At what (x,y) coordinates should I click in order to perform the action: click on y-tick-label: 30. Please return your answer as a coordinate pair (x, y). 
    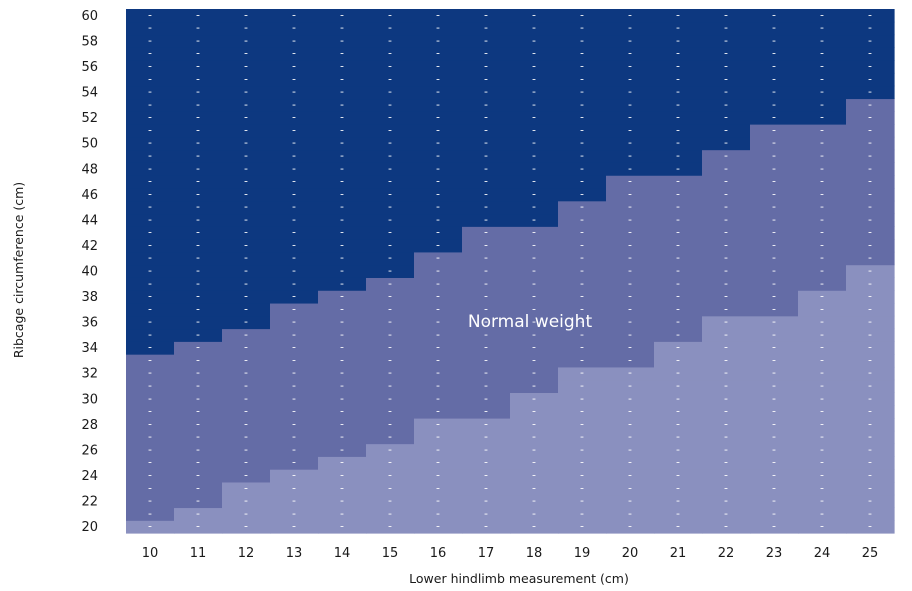
    Looking at the image, I should click on (89, 399).